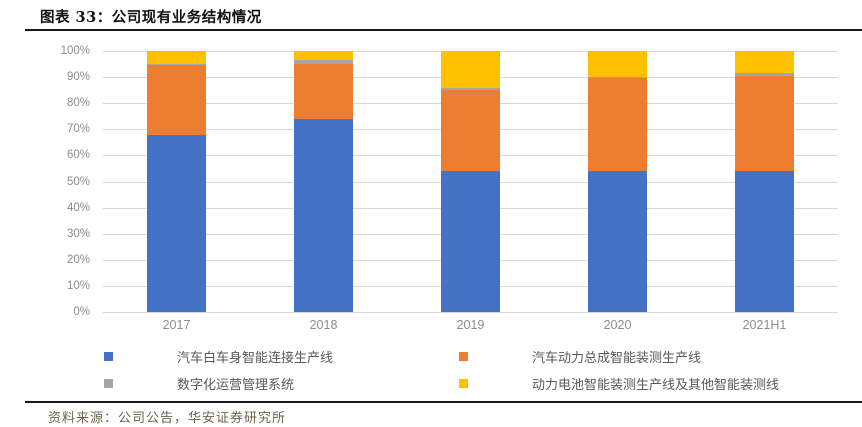 This screenshot has width=862, height=427. Describe the element at coordinates (255, 357) in the screenshot. I see `legend-label: 汽车白车身智能连接生产线` at that location.